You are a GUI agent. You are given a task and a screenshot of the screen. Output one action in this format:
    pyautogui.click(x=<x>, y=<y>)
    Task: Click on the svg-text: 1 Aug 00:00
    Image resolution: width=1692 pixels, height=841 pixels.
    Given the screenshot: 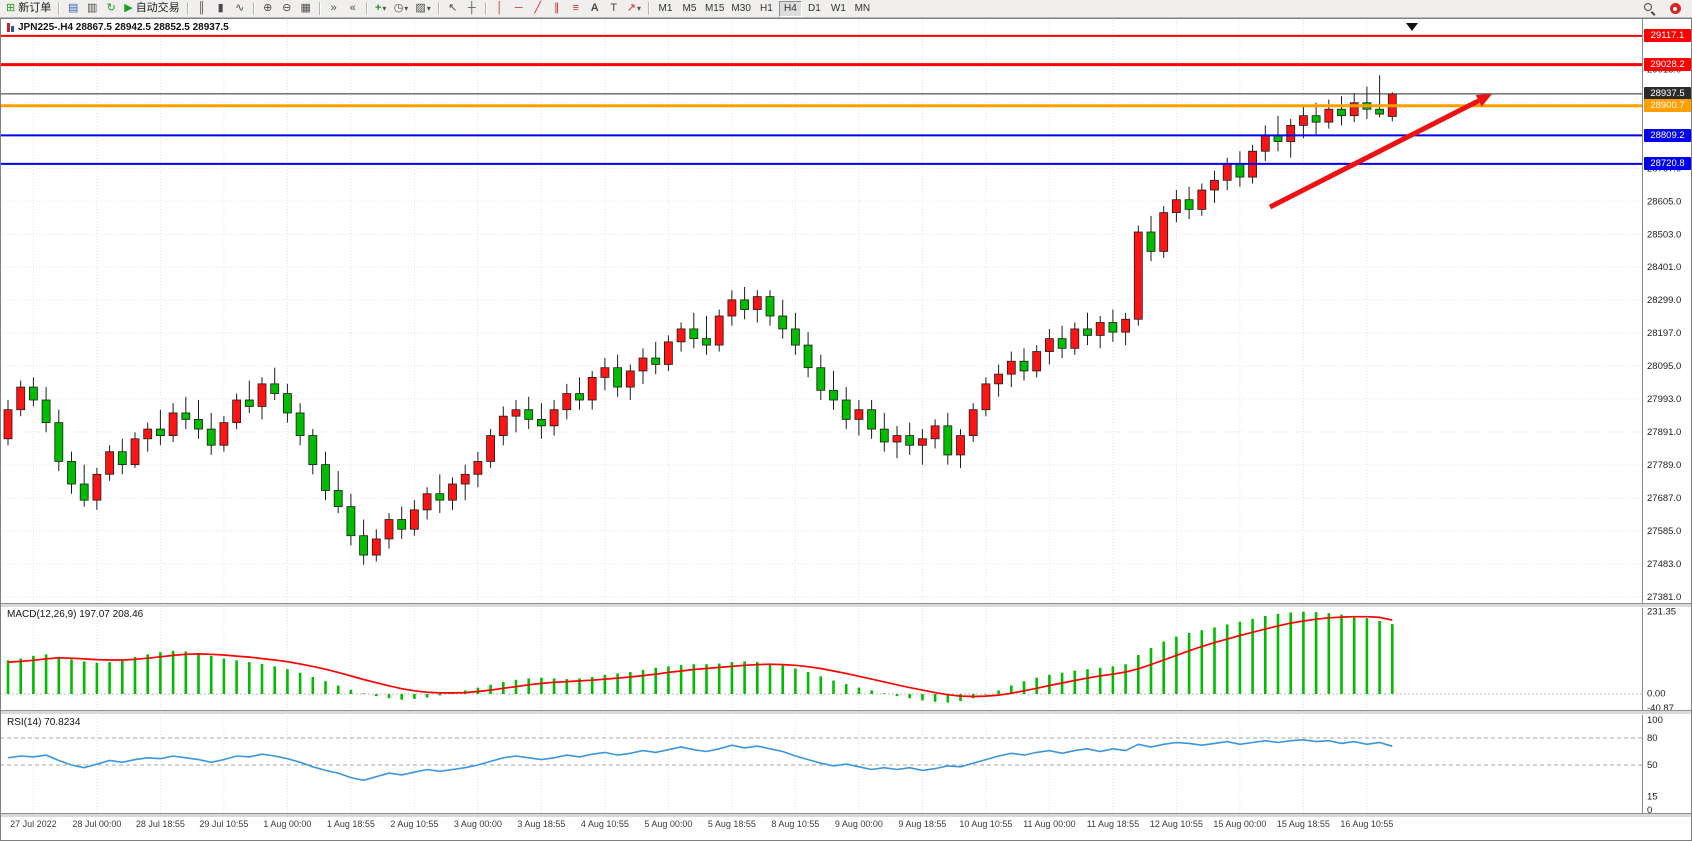 What is the action you would take?
    pyautogui.click(x=287, y=824)
    